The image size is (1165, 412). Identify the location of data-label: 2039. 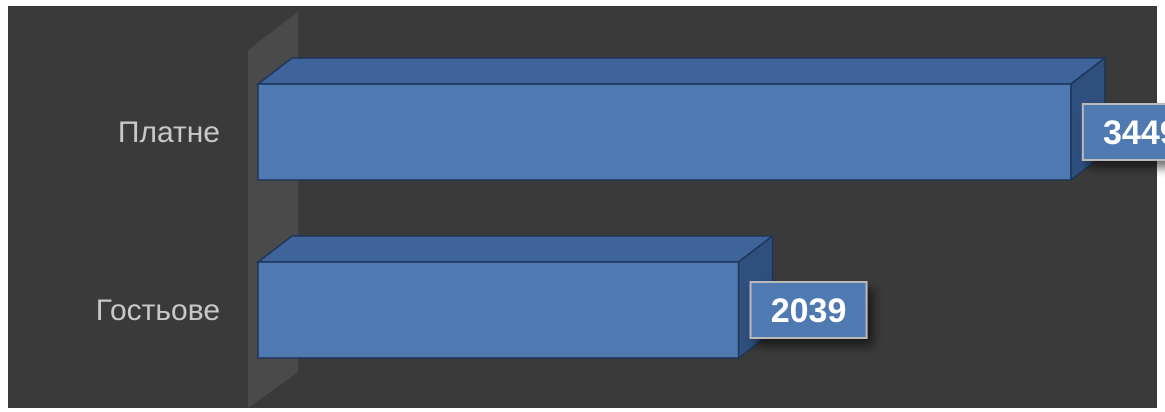
(809, 311).